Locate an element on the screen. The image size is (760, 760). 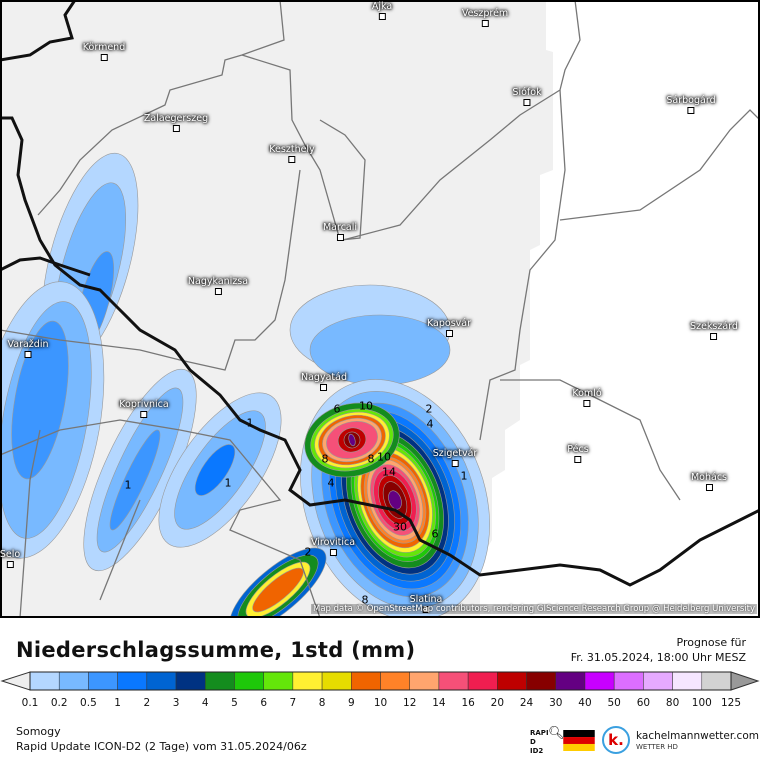
city-label: Marcali is located at coordinates (340, 231).